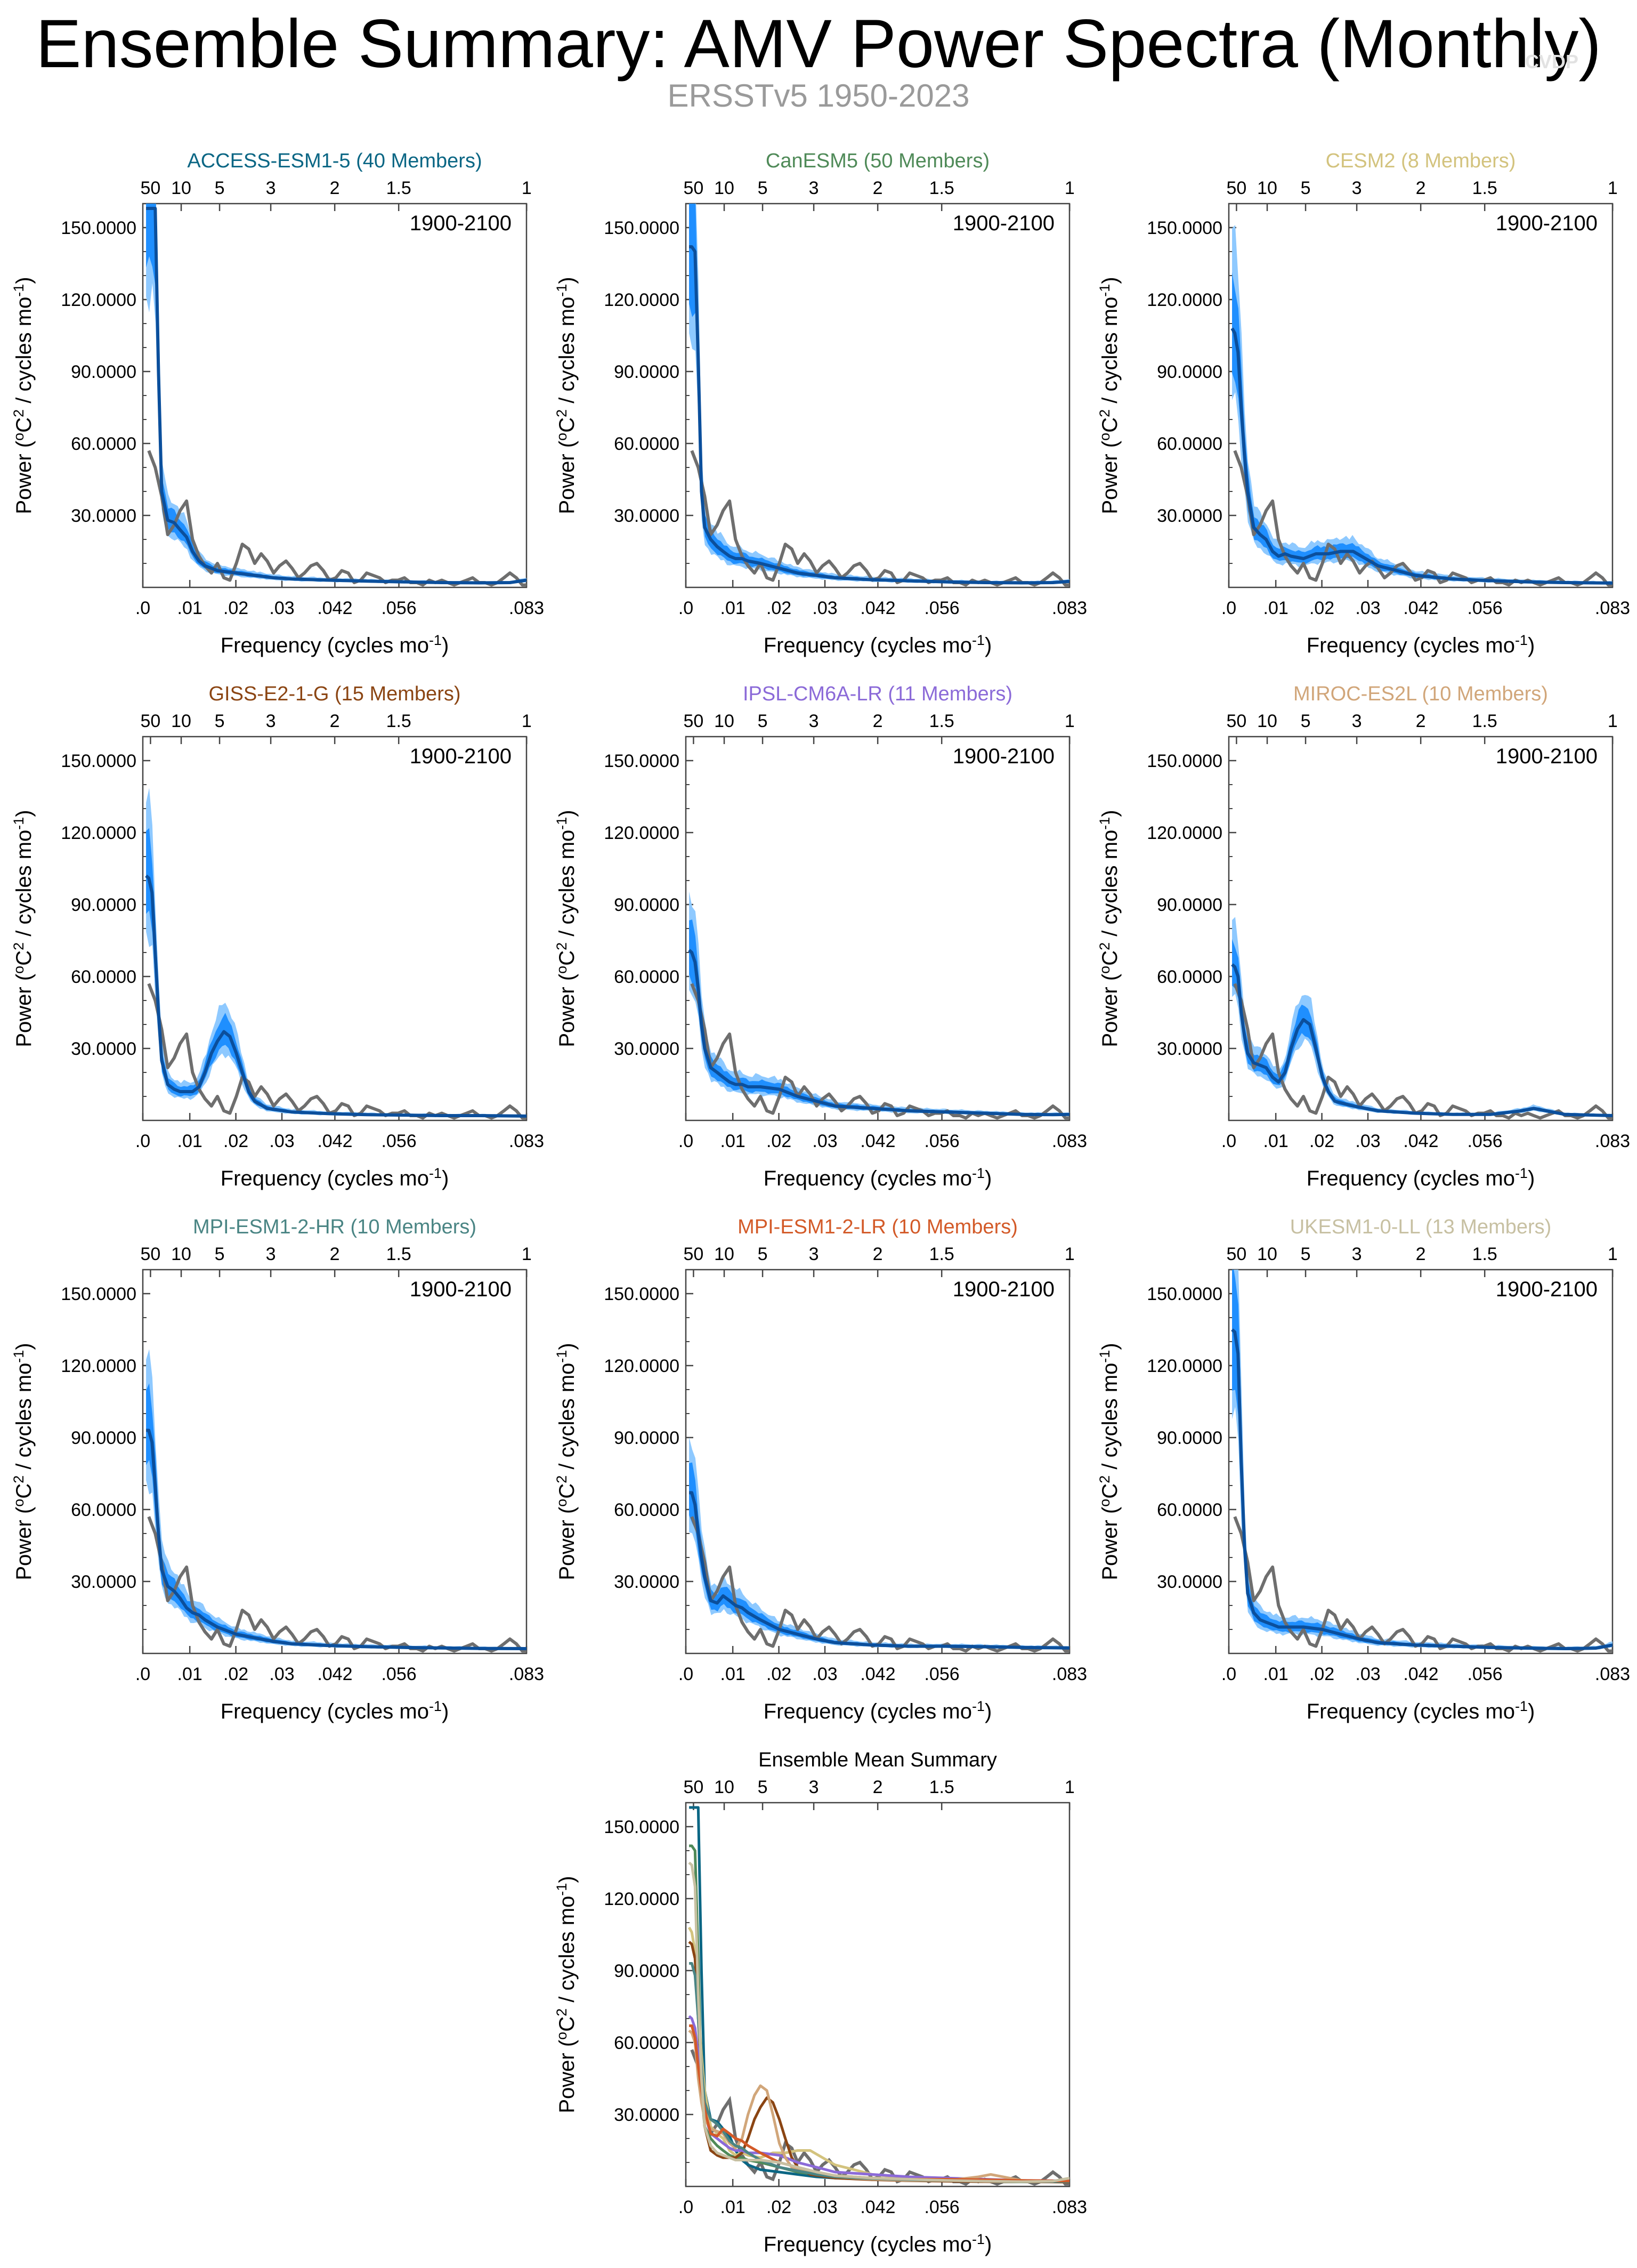 This screenshot has width=1637, height=2268. Describe the element at coordinates (566, 929) in the screenshot. I see `y-axis-label: Power (oC2 / cycles mo-1)` at that location.